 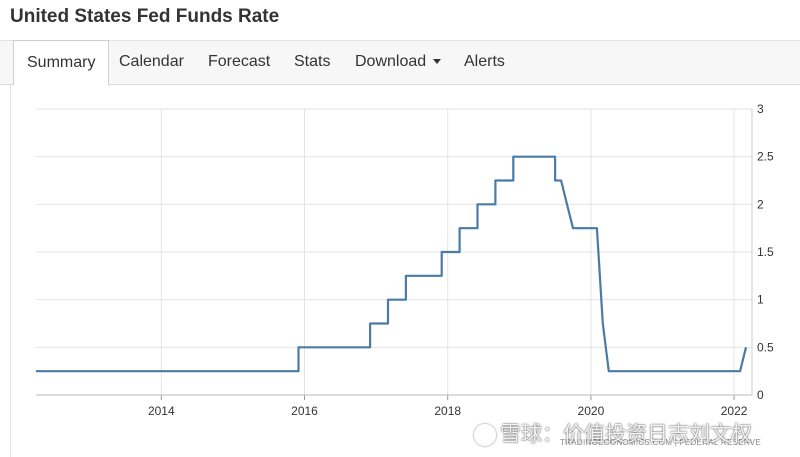 I want to click on tab-download-label: Download, so click(x=391, y=61).